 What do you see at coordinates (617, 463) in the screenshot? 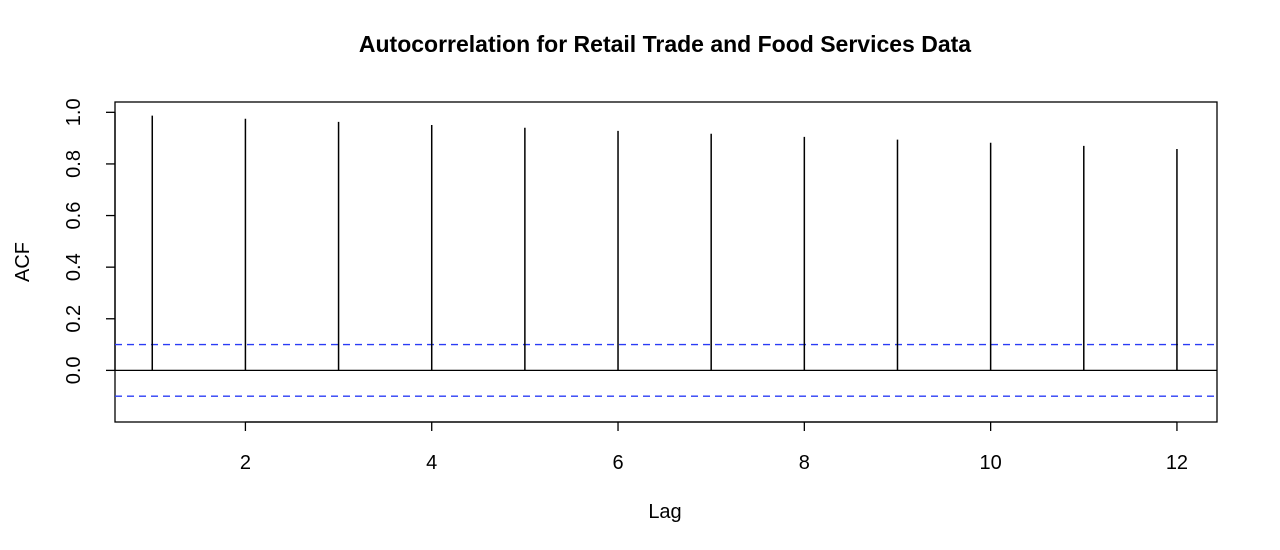
I see `x-tick-label: 6` at bounding box center [617, 463].